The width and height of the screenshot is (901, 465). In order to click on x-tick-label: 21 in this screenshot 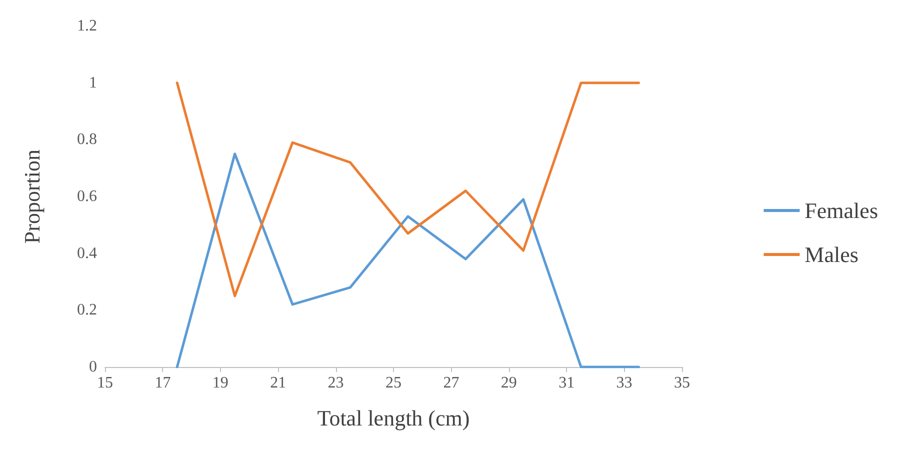, I will do `click(278, 383)`.